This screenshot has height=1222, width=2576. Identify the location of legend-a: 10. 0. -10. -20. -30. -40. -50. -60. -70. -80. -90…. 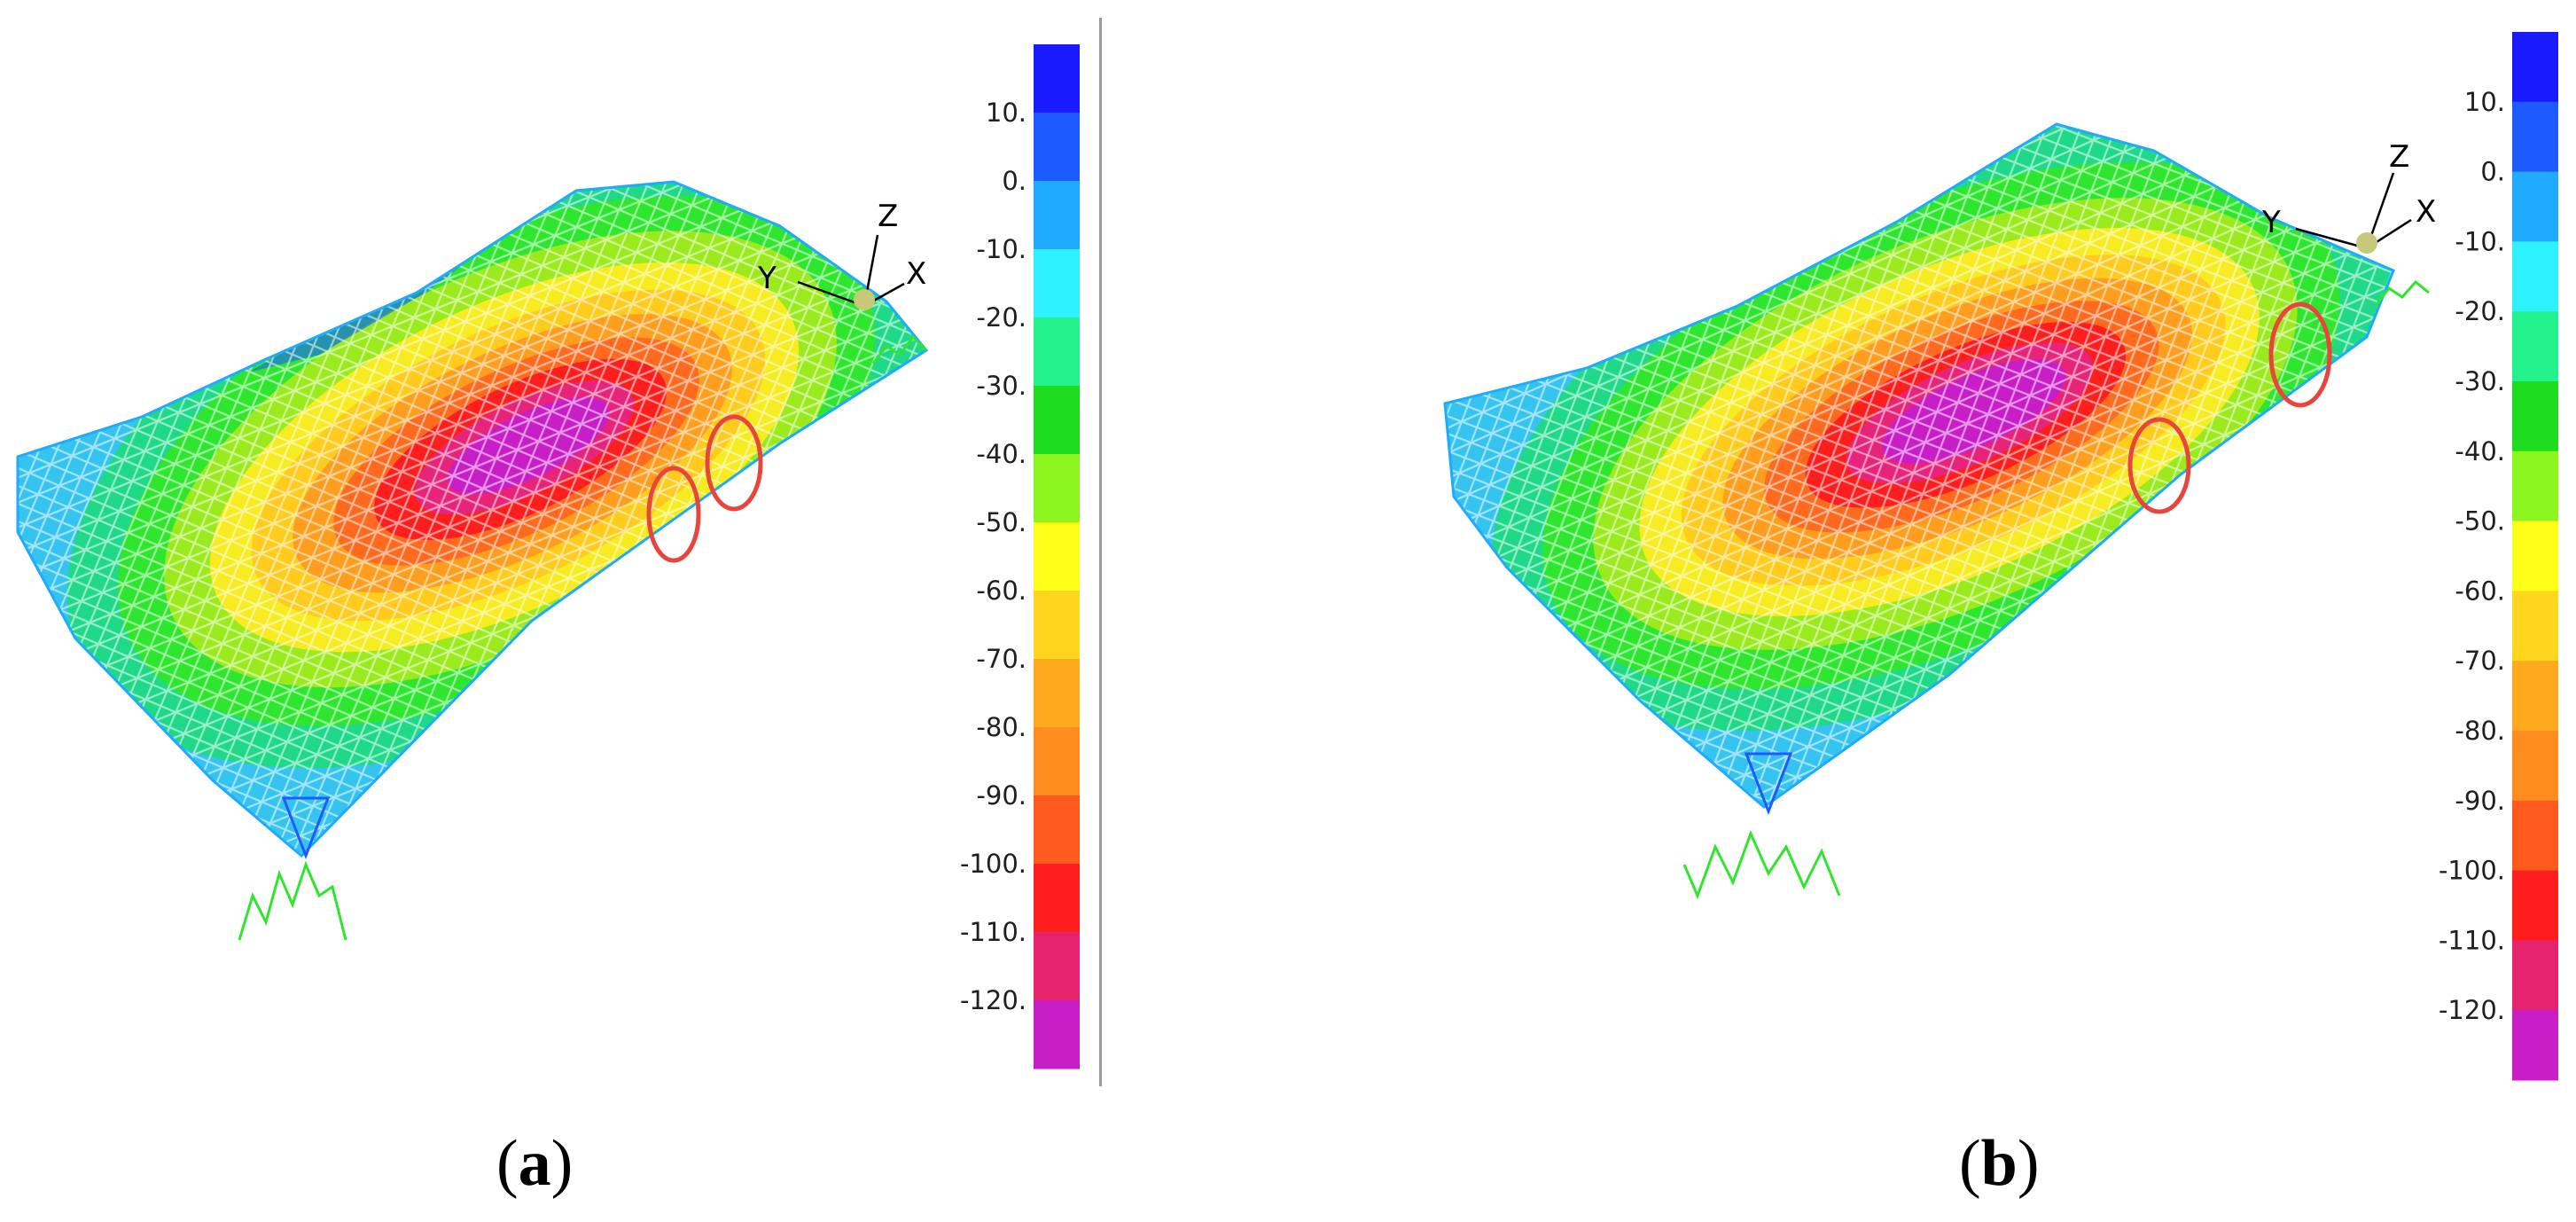
(1020, 556).